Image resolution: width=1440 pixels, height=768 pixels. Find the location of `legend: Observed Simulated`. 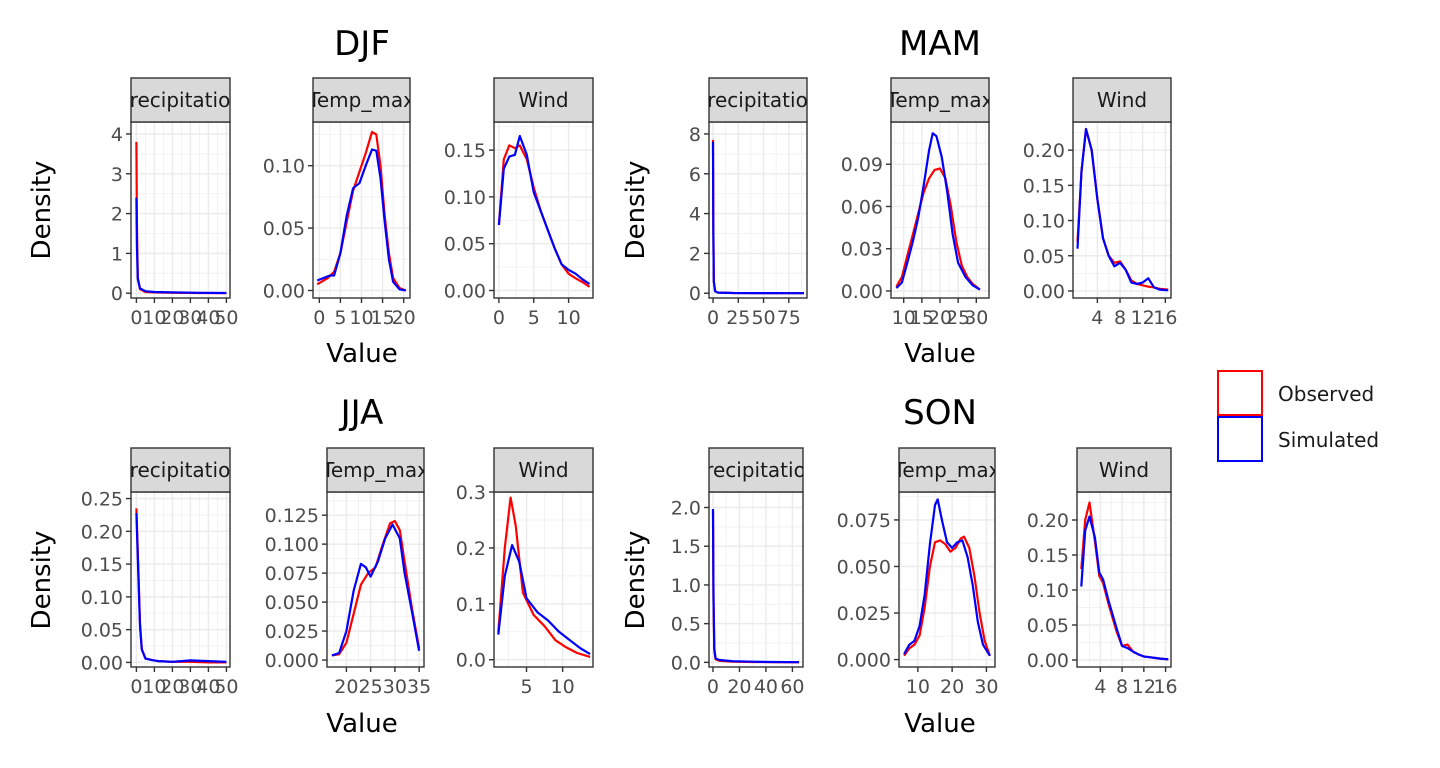

legend: Observed Simulated is located at coordinates (1298, 416).